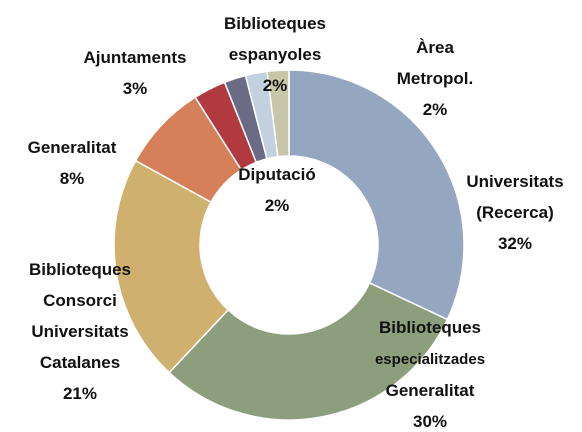 Image resolution: width=582 pixels, height=432 pixels. I want to click on label-name: Universitats (Recerca), so click(515, 197).